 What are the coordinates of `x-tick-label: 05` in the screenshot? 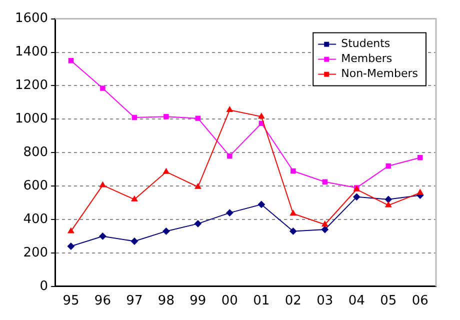 It's located at (388, 301).